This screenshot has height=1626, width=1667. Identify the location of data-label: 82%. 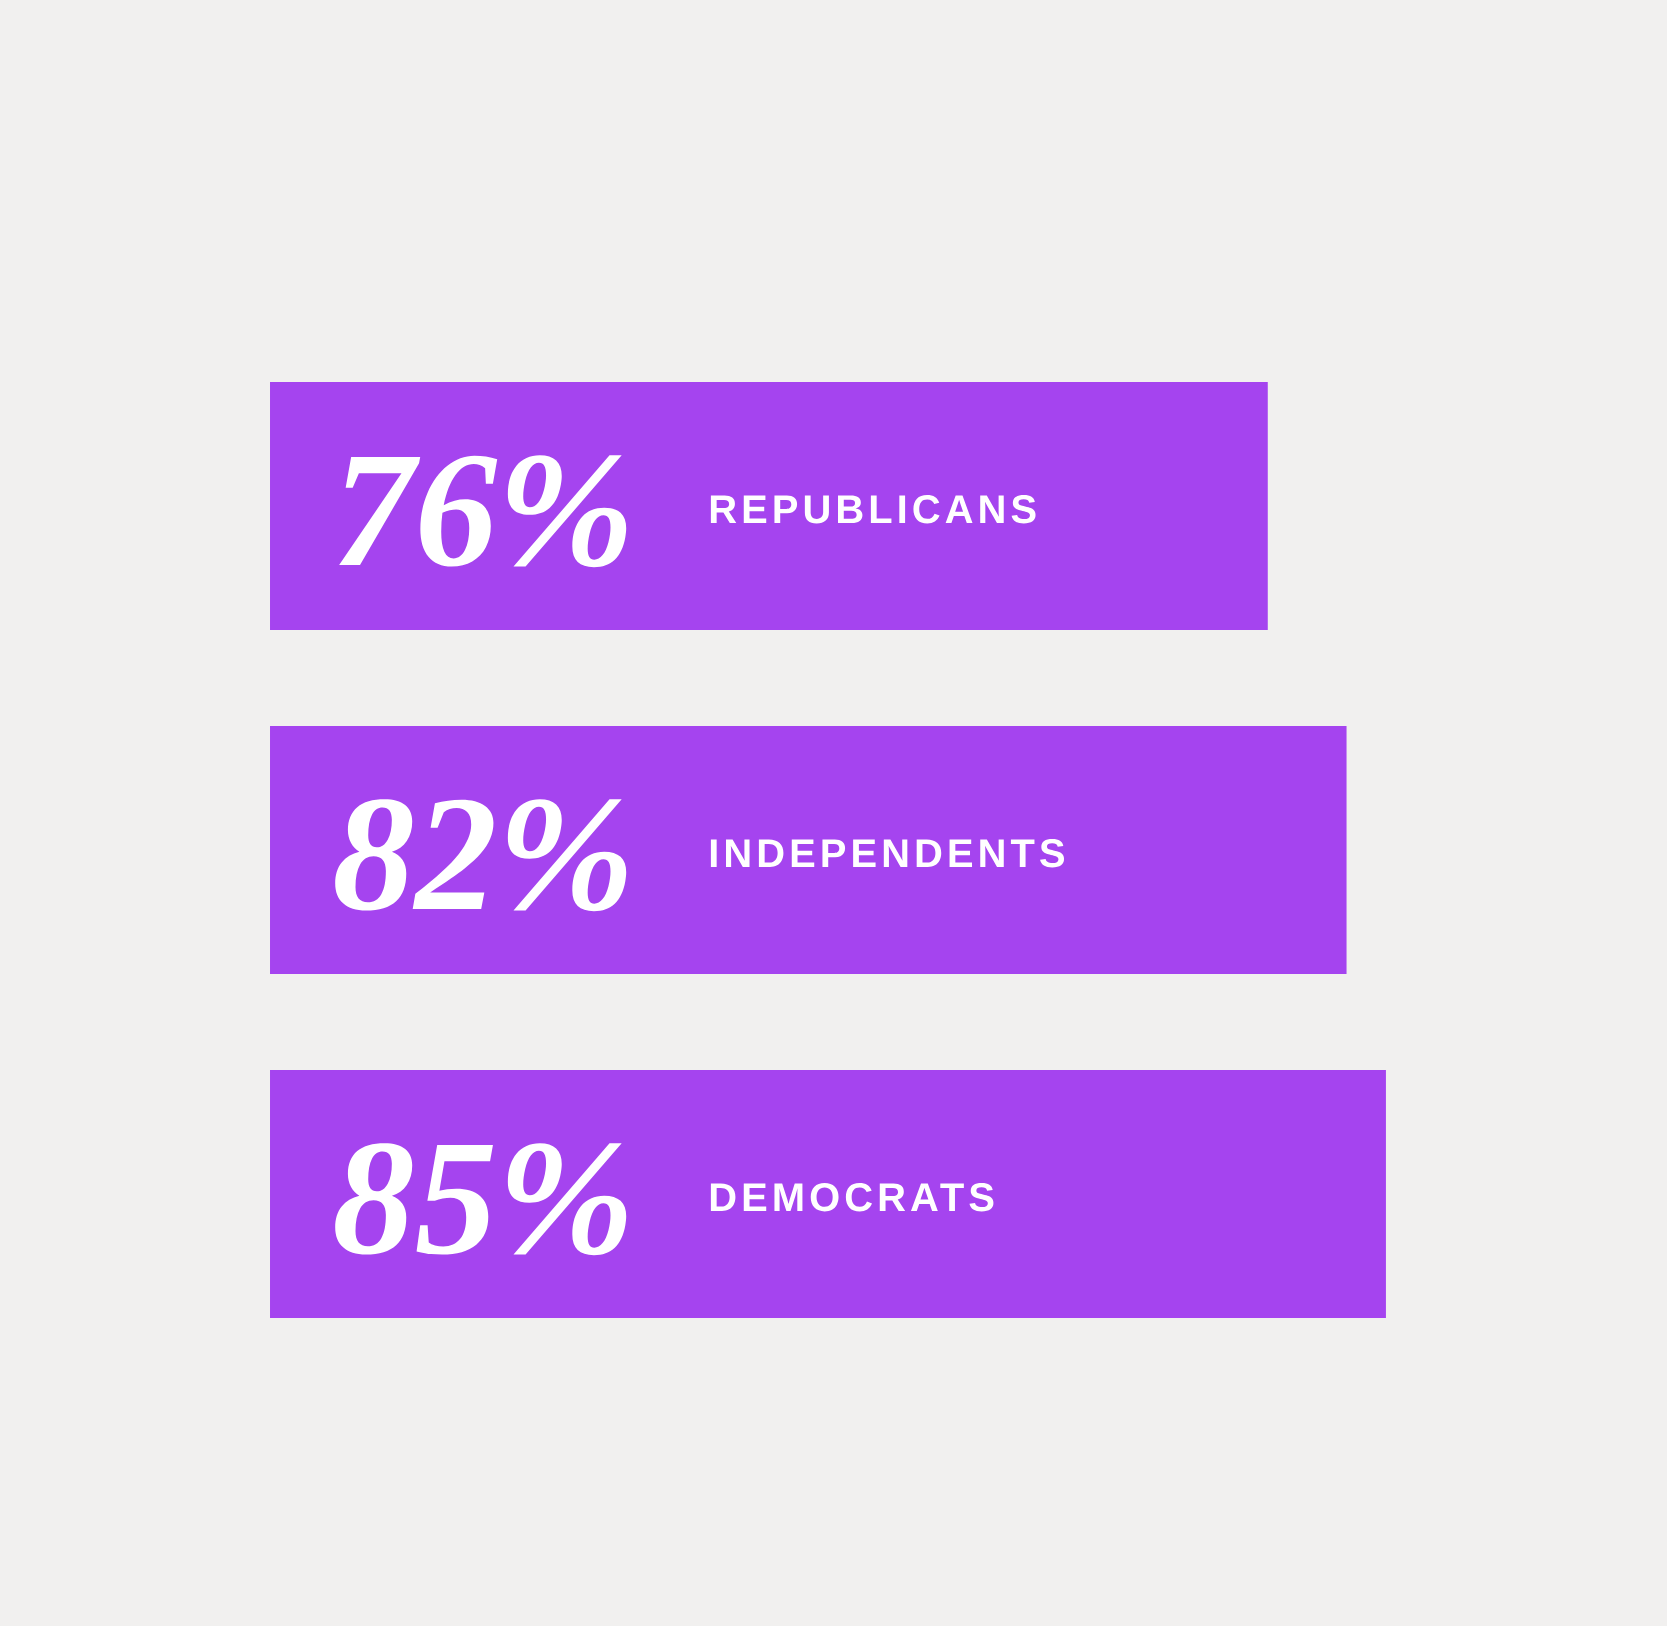
(481, 855).